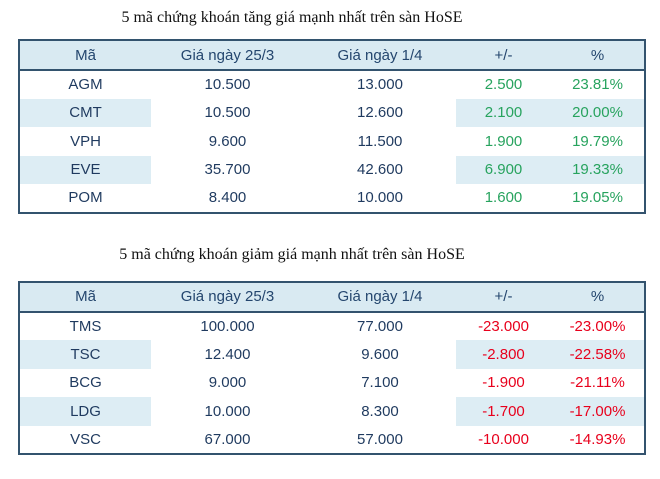 The width and height of the screenshot is (660, 479). I want to click on cell-percent: 19.05%, so click(597, 198).